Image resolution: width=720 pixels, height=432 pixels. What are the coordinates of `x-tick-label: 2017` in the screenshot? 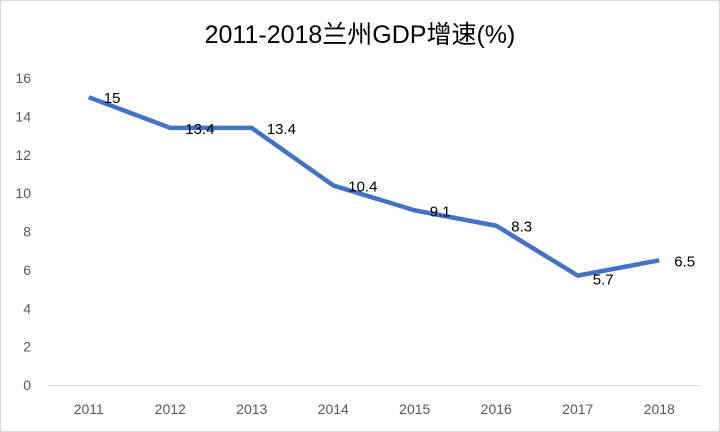 It's located at (577, 409).